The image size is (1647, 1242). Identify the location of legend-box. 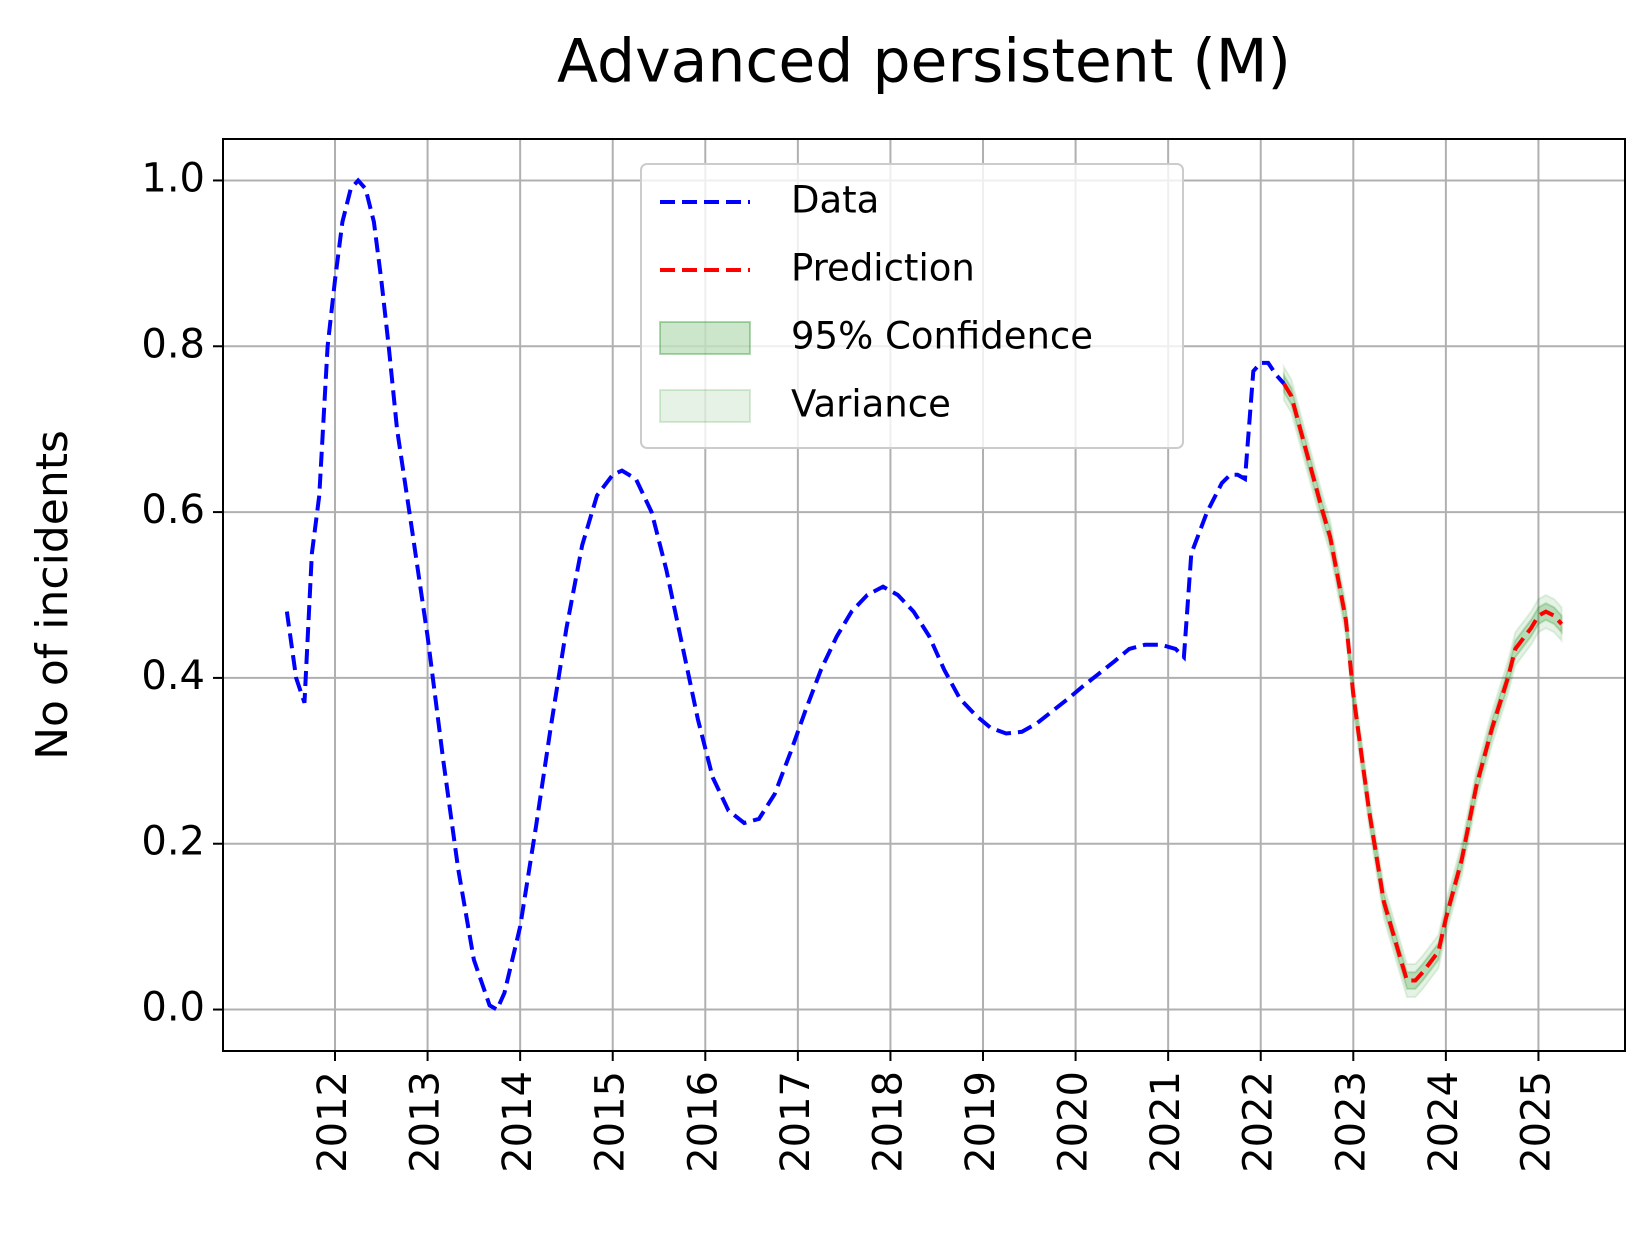
(912, 306).